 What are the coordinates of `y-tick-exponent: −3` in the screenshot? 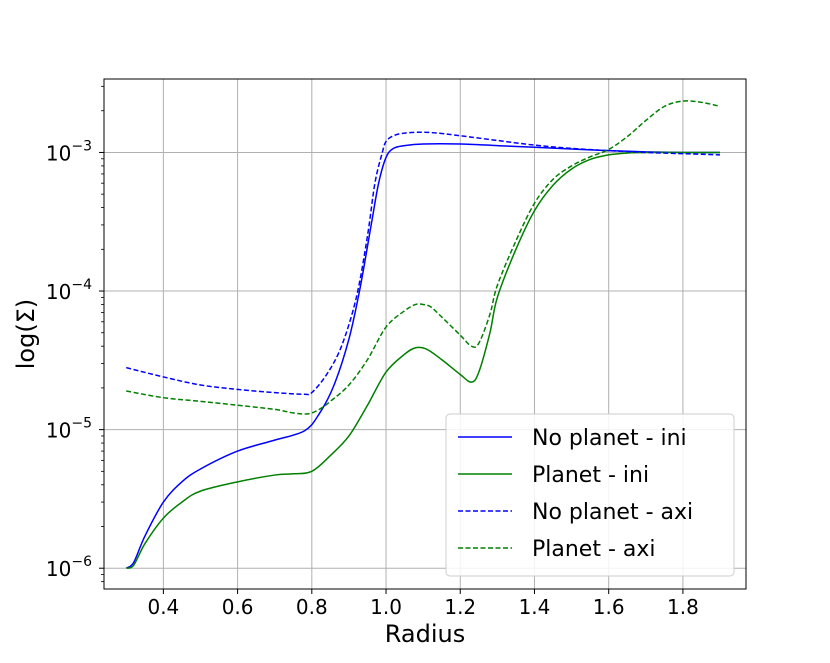 It's located at (81, 146).